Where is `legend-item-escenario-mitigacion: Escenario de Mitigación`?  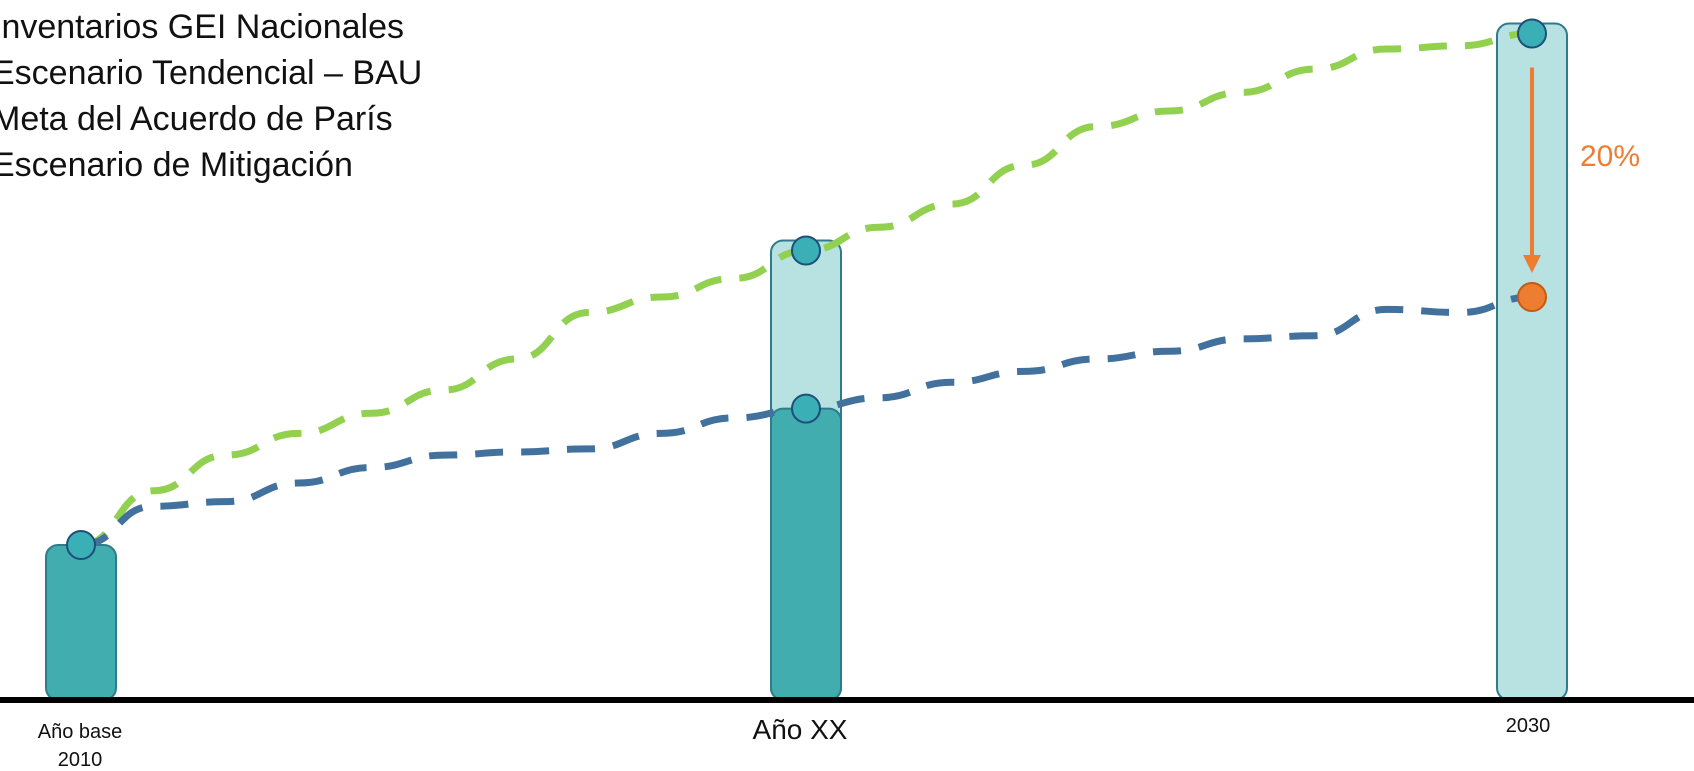 legend-item-escenario-mitigacion: Escenario de Mitigación is located at coordinates (176, 165).